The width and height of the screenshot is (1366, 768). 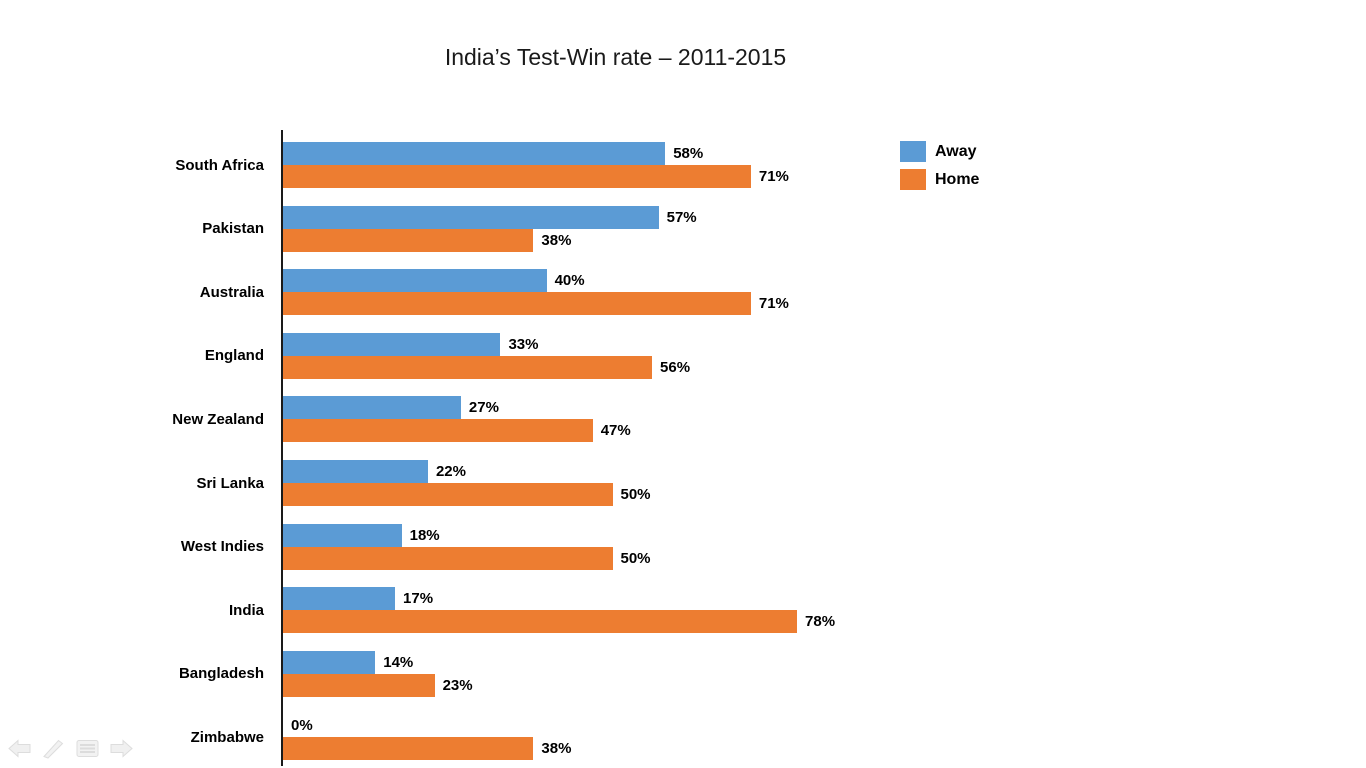 I want to click on category-label: India, so click(x=246, y=610).